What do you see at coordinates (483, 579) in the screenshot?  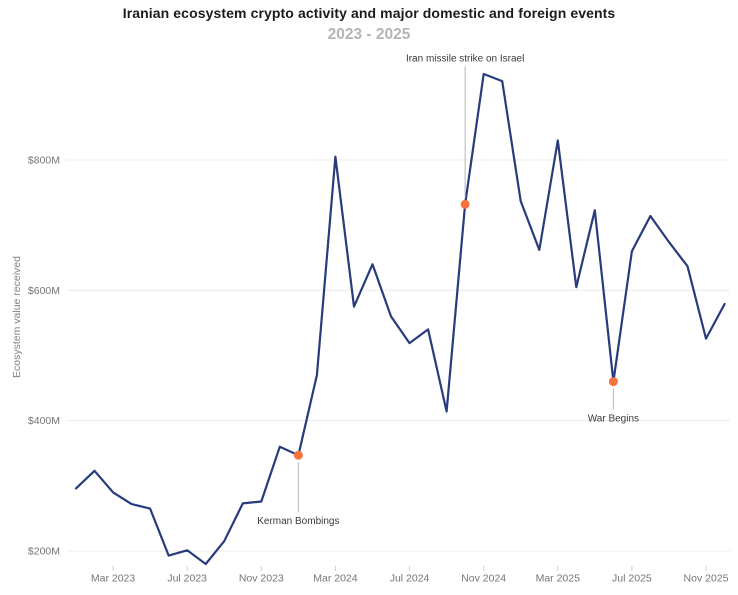 I see `x-tick-label: Nov 2024` at bounding box center [483, 579].